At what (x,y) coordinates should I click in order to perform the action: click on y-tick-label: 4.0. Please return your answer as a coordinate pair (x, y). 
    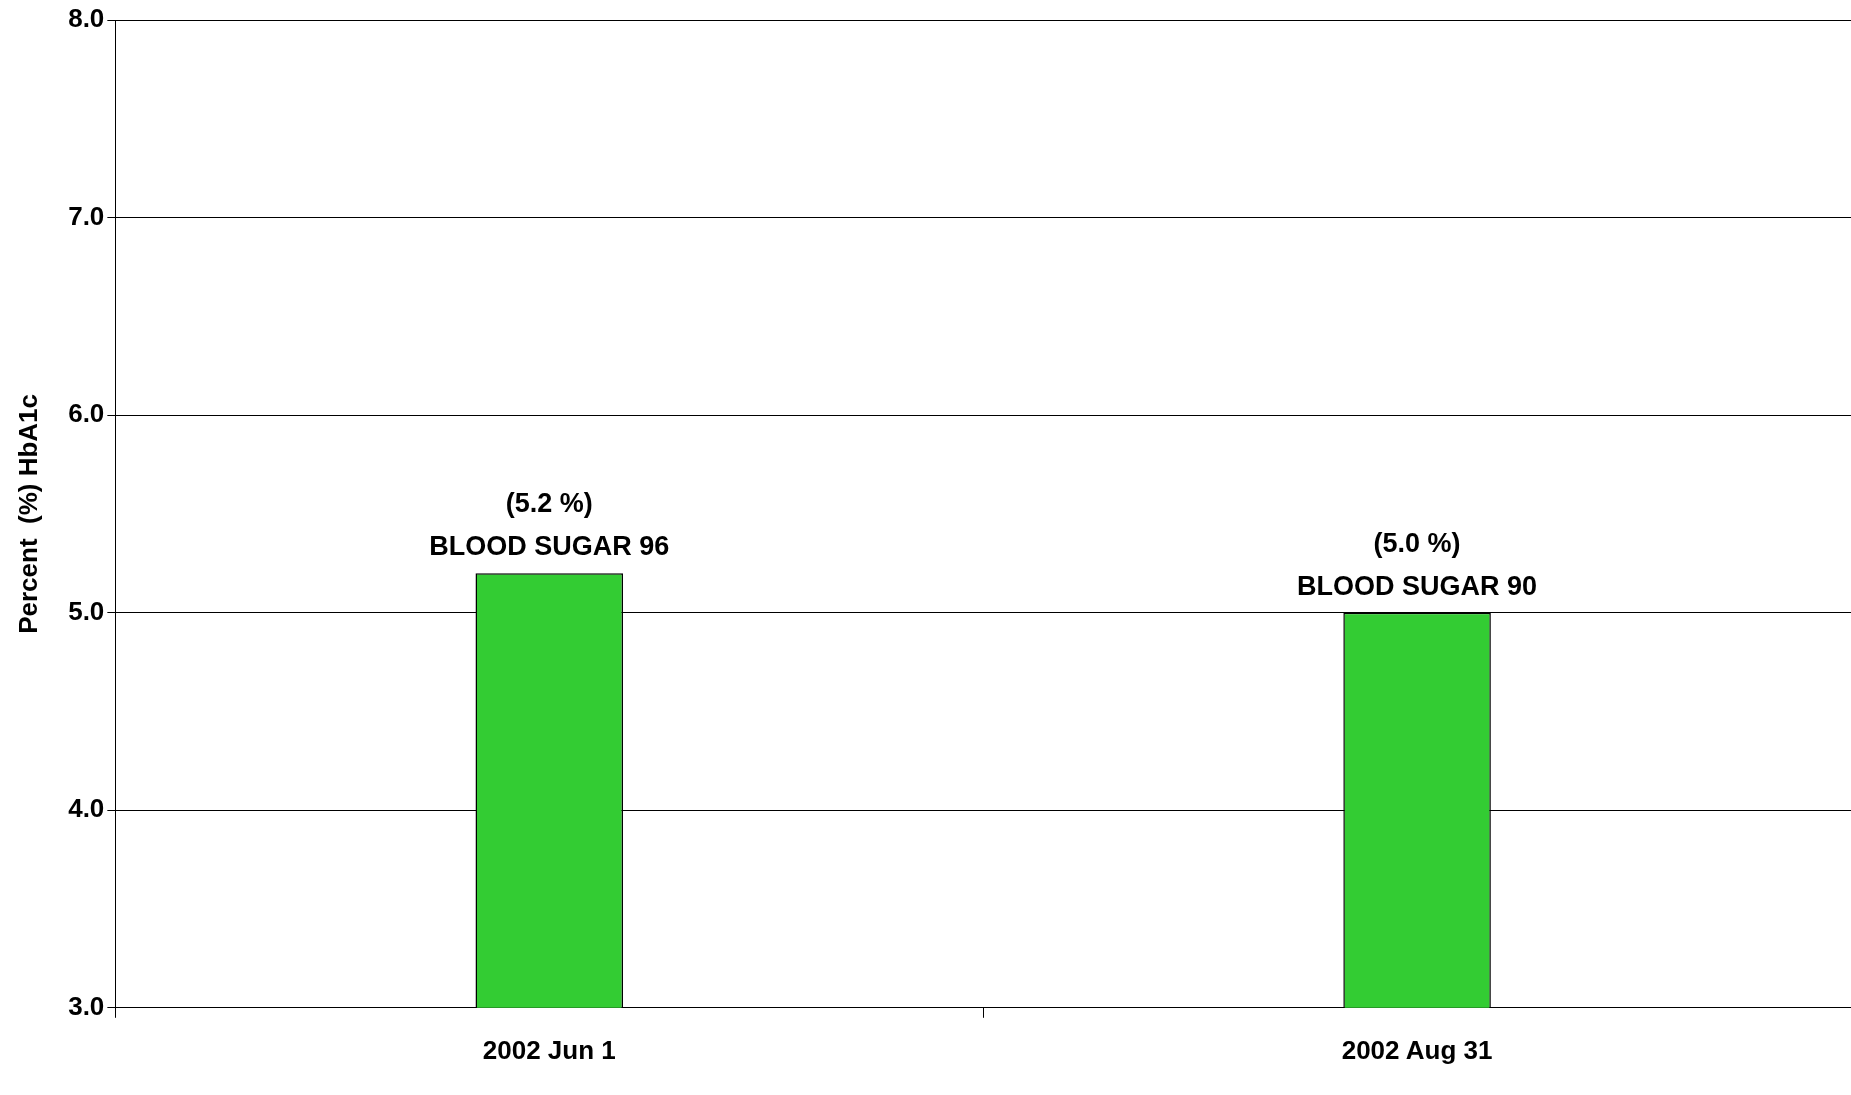
    Looking at the image, I should click on (86, 808).